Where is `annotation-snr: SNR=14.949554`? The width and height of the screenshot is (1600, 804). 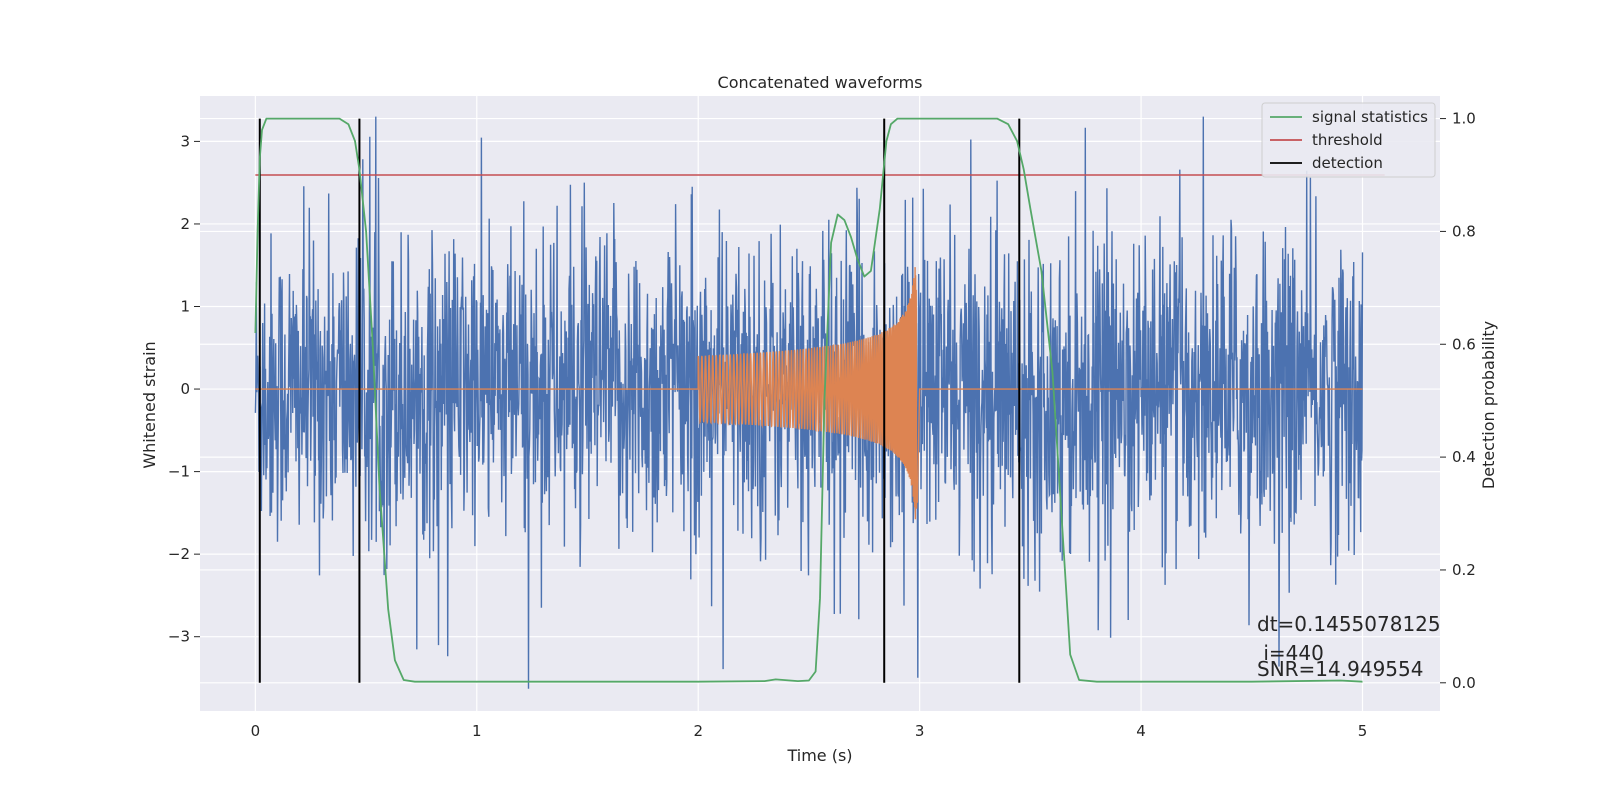
annotation-snr: SNR=14.949554 is located at coordinates (1340, 669).